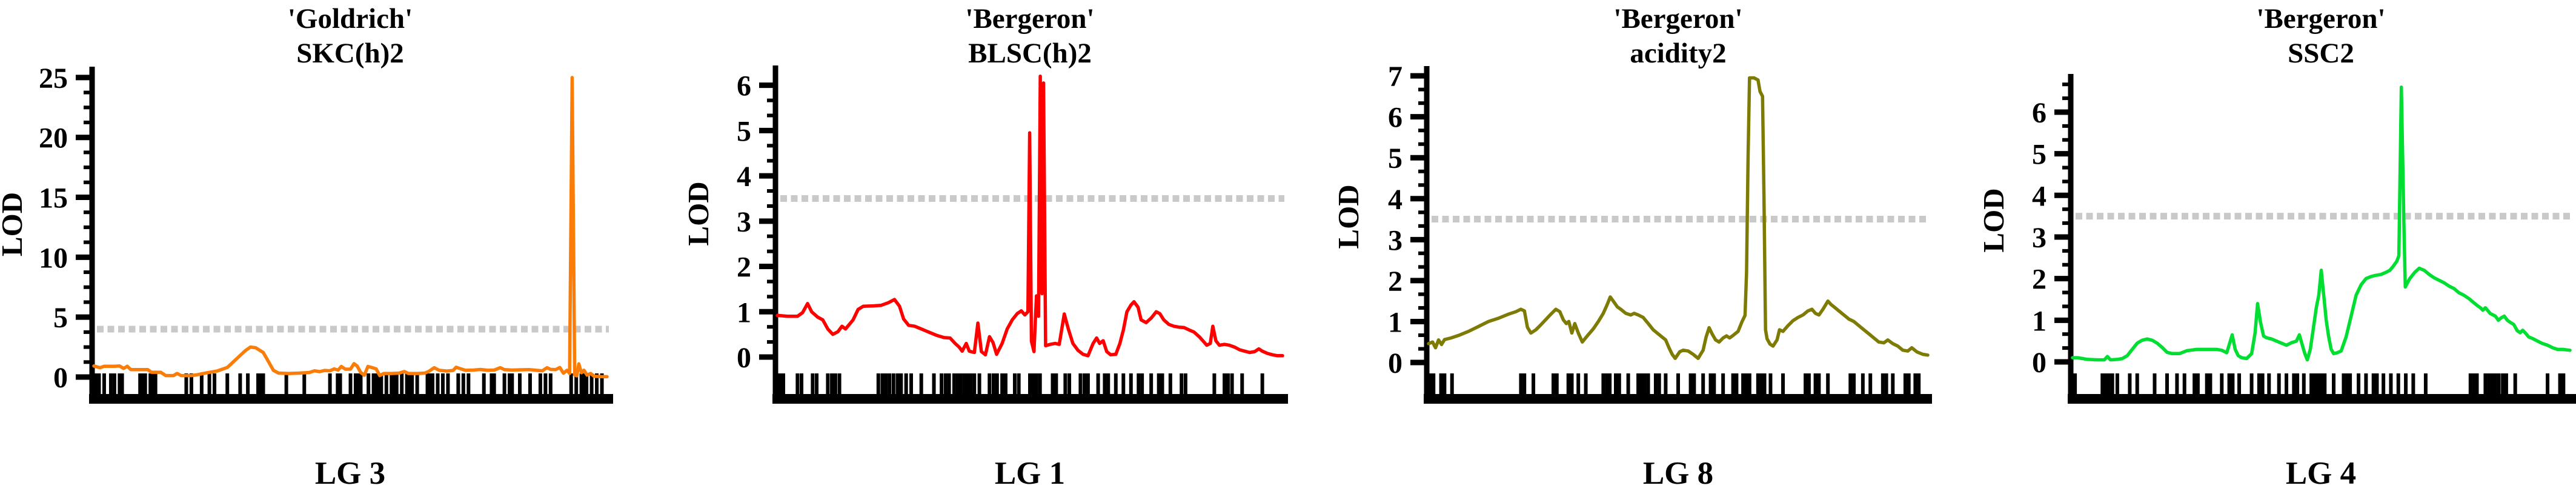 Image resolution: width=2576 pixels, height=491 pixels. What do you see at coordinates (1030, 53) in the screenshot?
I see `chart-trait-title: BLSC(h)2` at bounding box center [1030, 53].